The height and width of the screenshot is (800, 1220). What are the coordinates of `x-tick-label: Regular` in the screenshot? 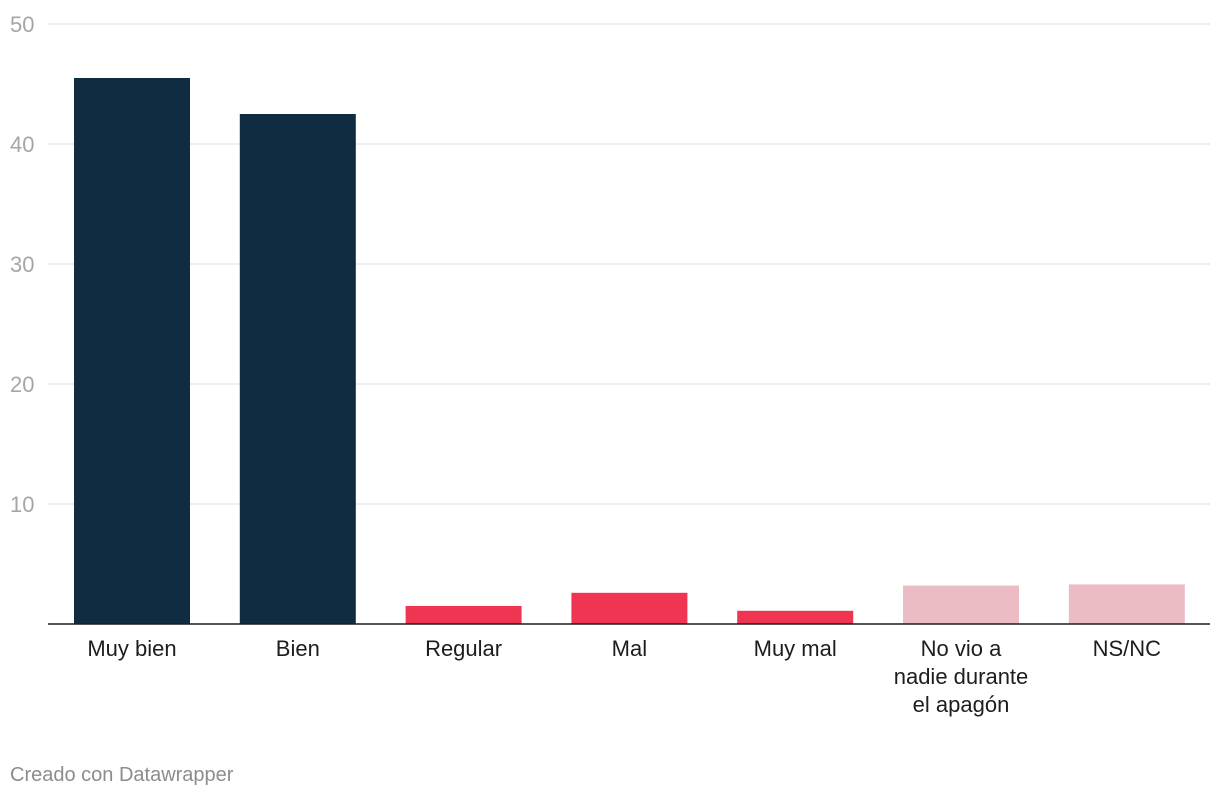 It's located at (463, 648).